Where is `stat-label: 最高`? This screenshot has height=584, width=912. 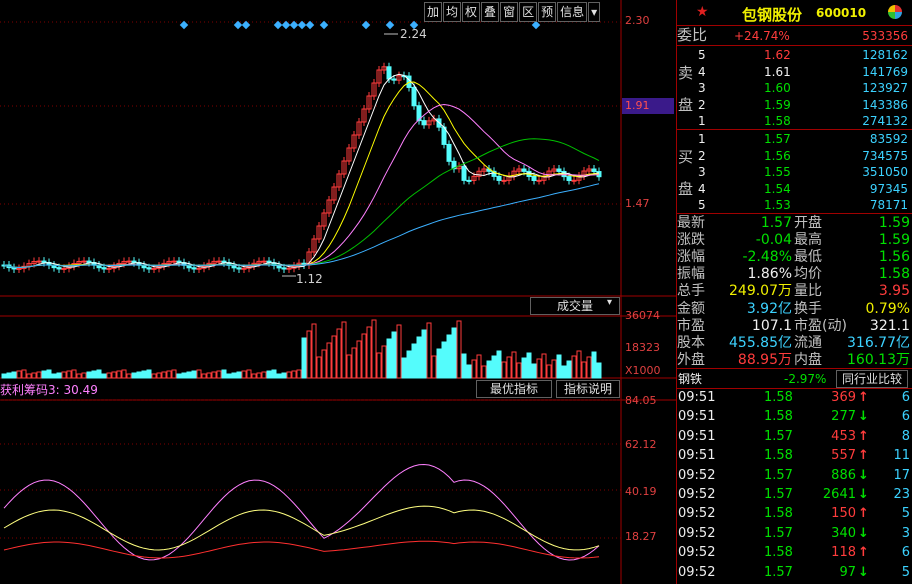
stat-label: 最高 is located at coordinates (808, 240).